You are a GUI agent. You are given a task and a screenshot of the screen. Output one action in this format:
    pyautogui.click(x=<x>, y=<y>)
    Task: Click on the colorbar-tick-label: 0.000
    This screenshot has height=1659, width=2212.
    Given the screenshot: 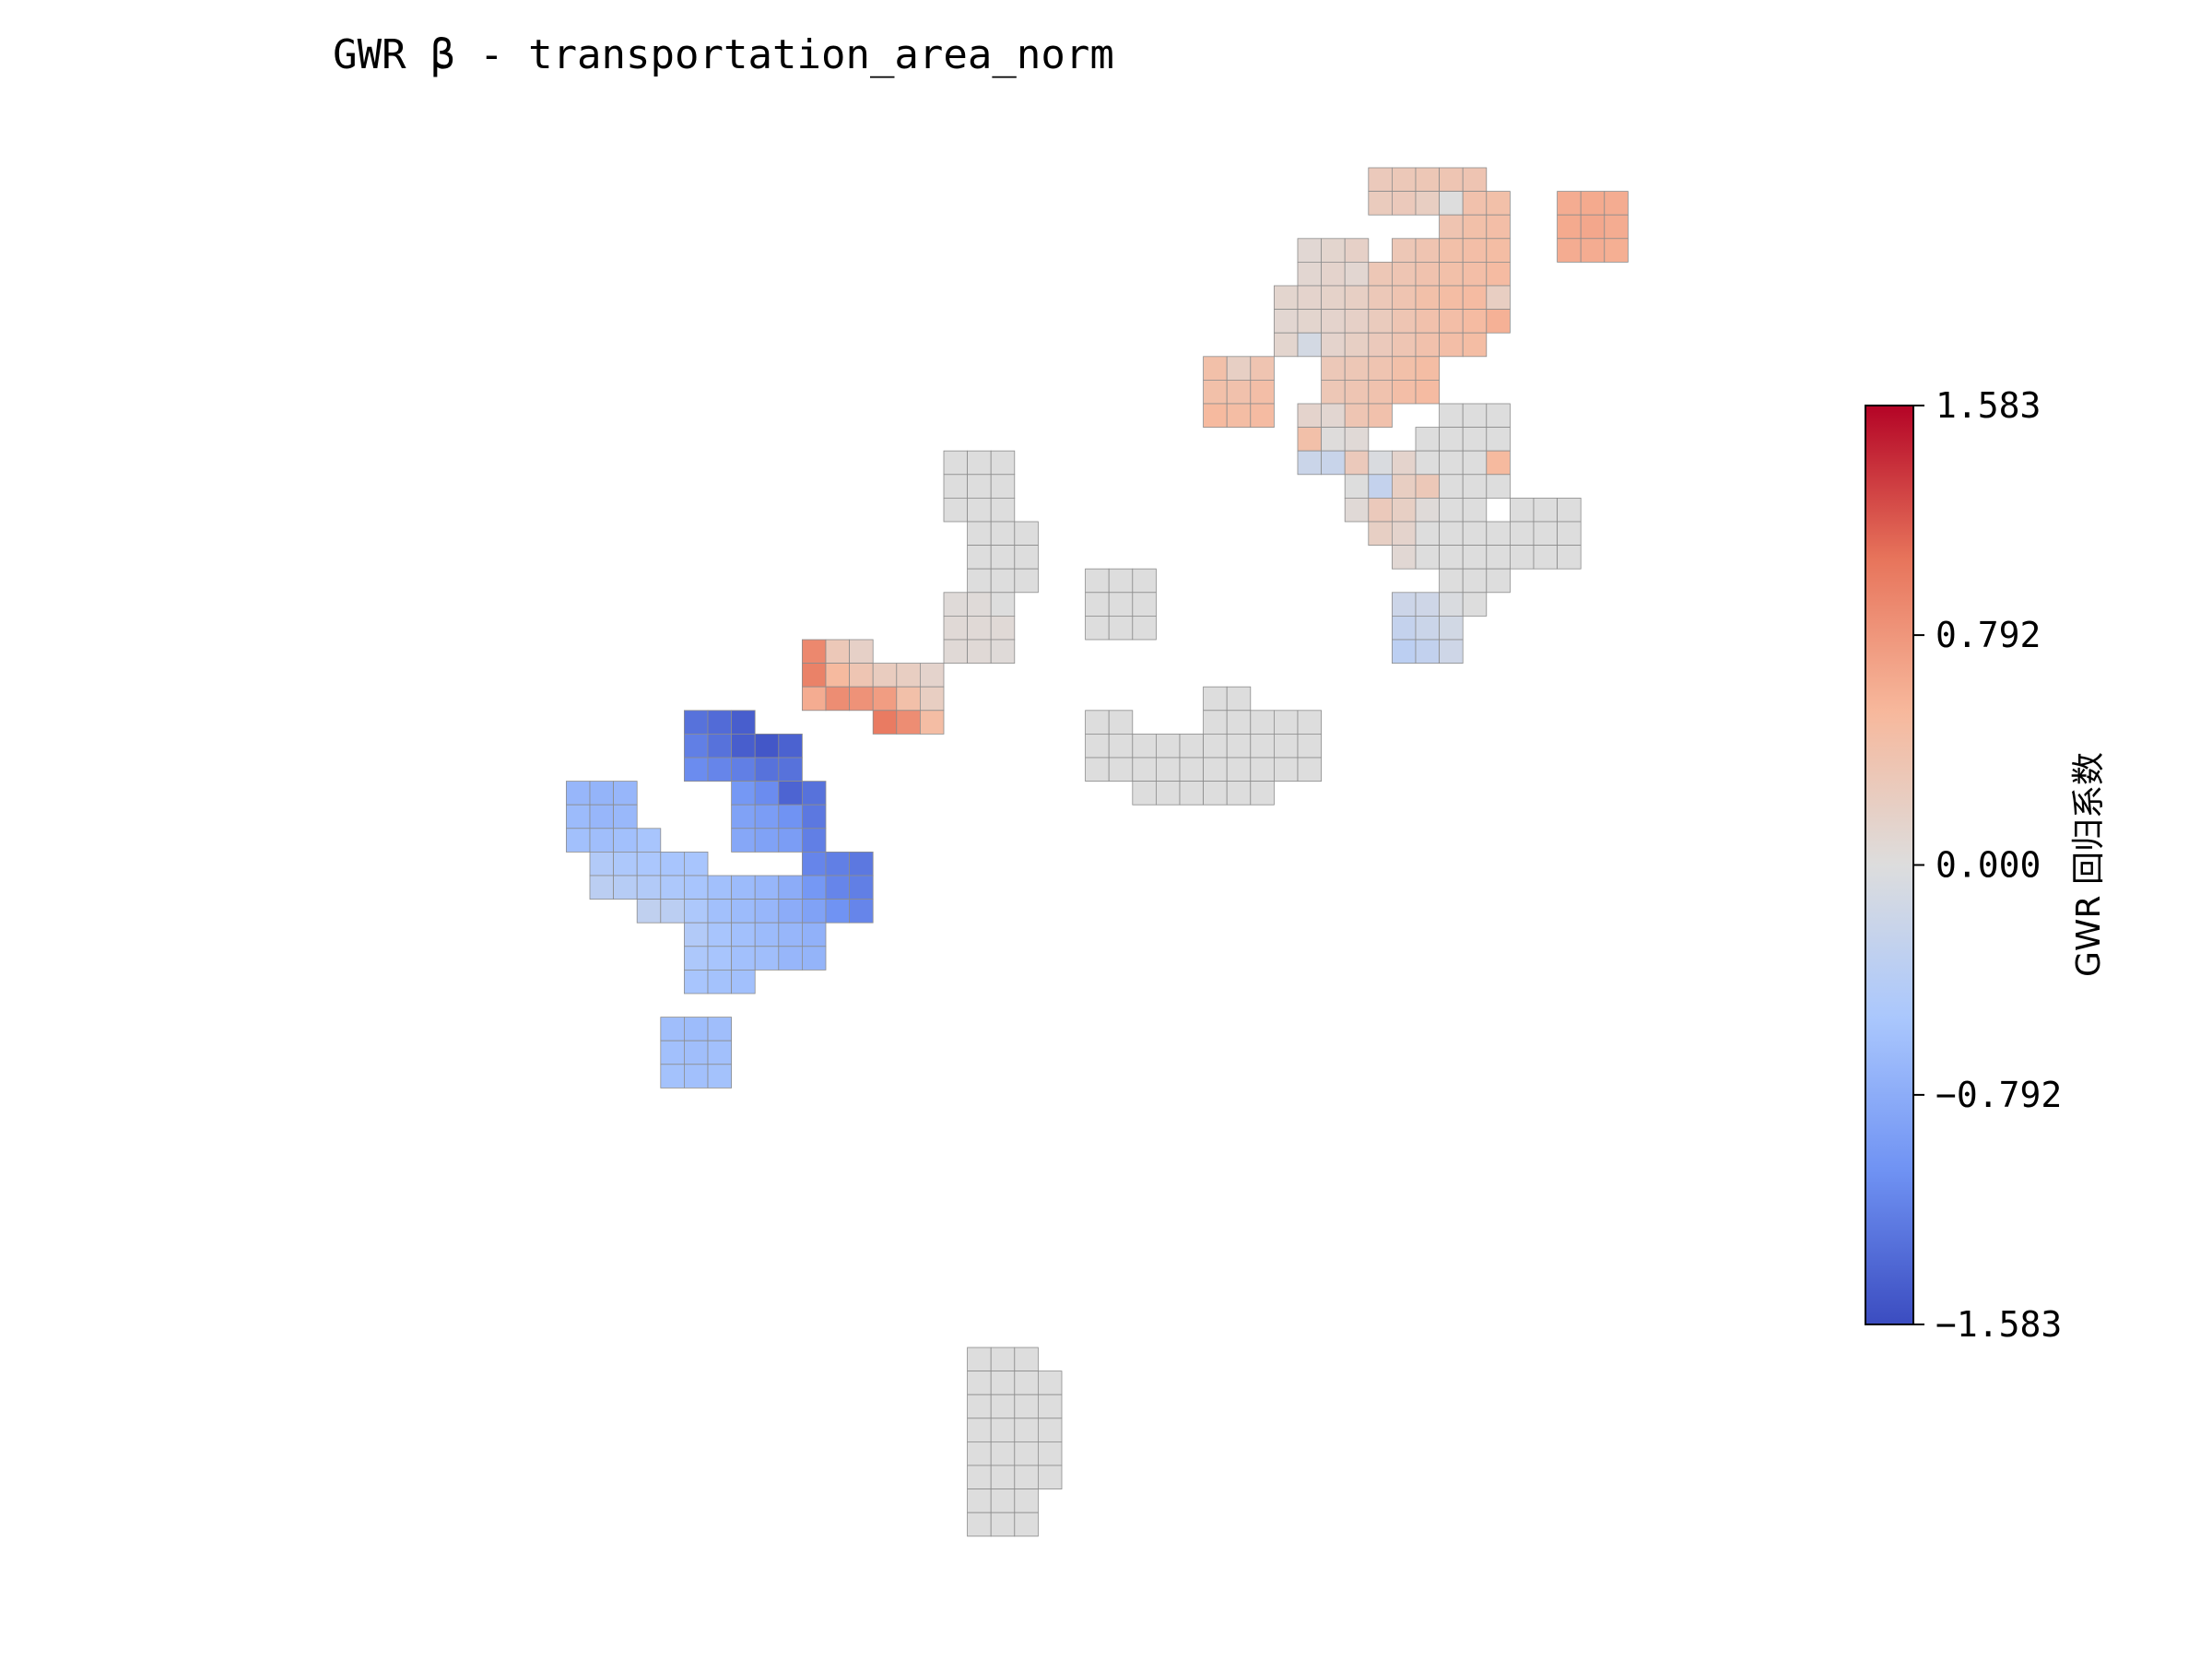 What is the action you would take?
    pyautogui.click(x=1988, y=865)
    